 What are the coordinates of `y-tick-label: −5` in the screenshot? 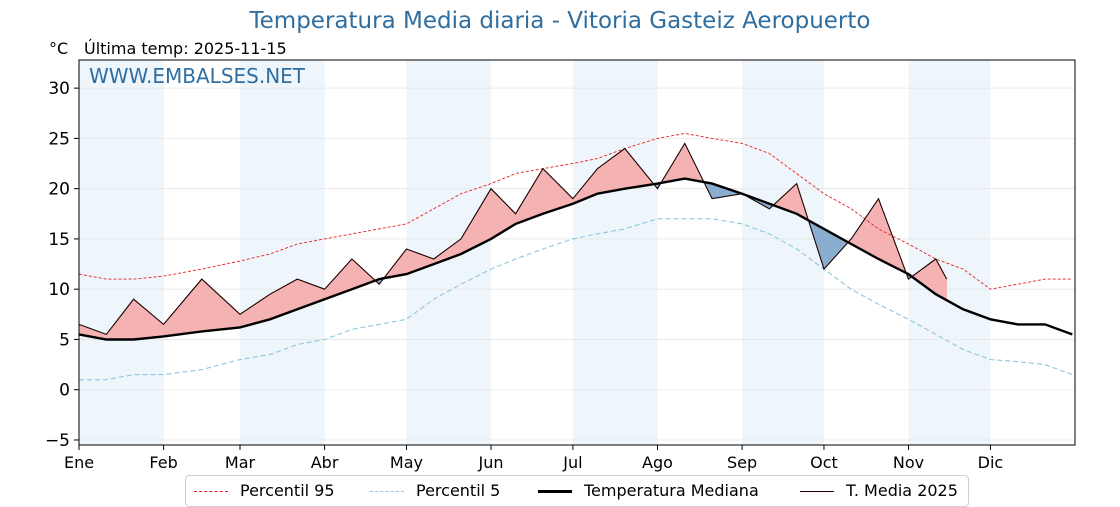 It's located at (57, 441).